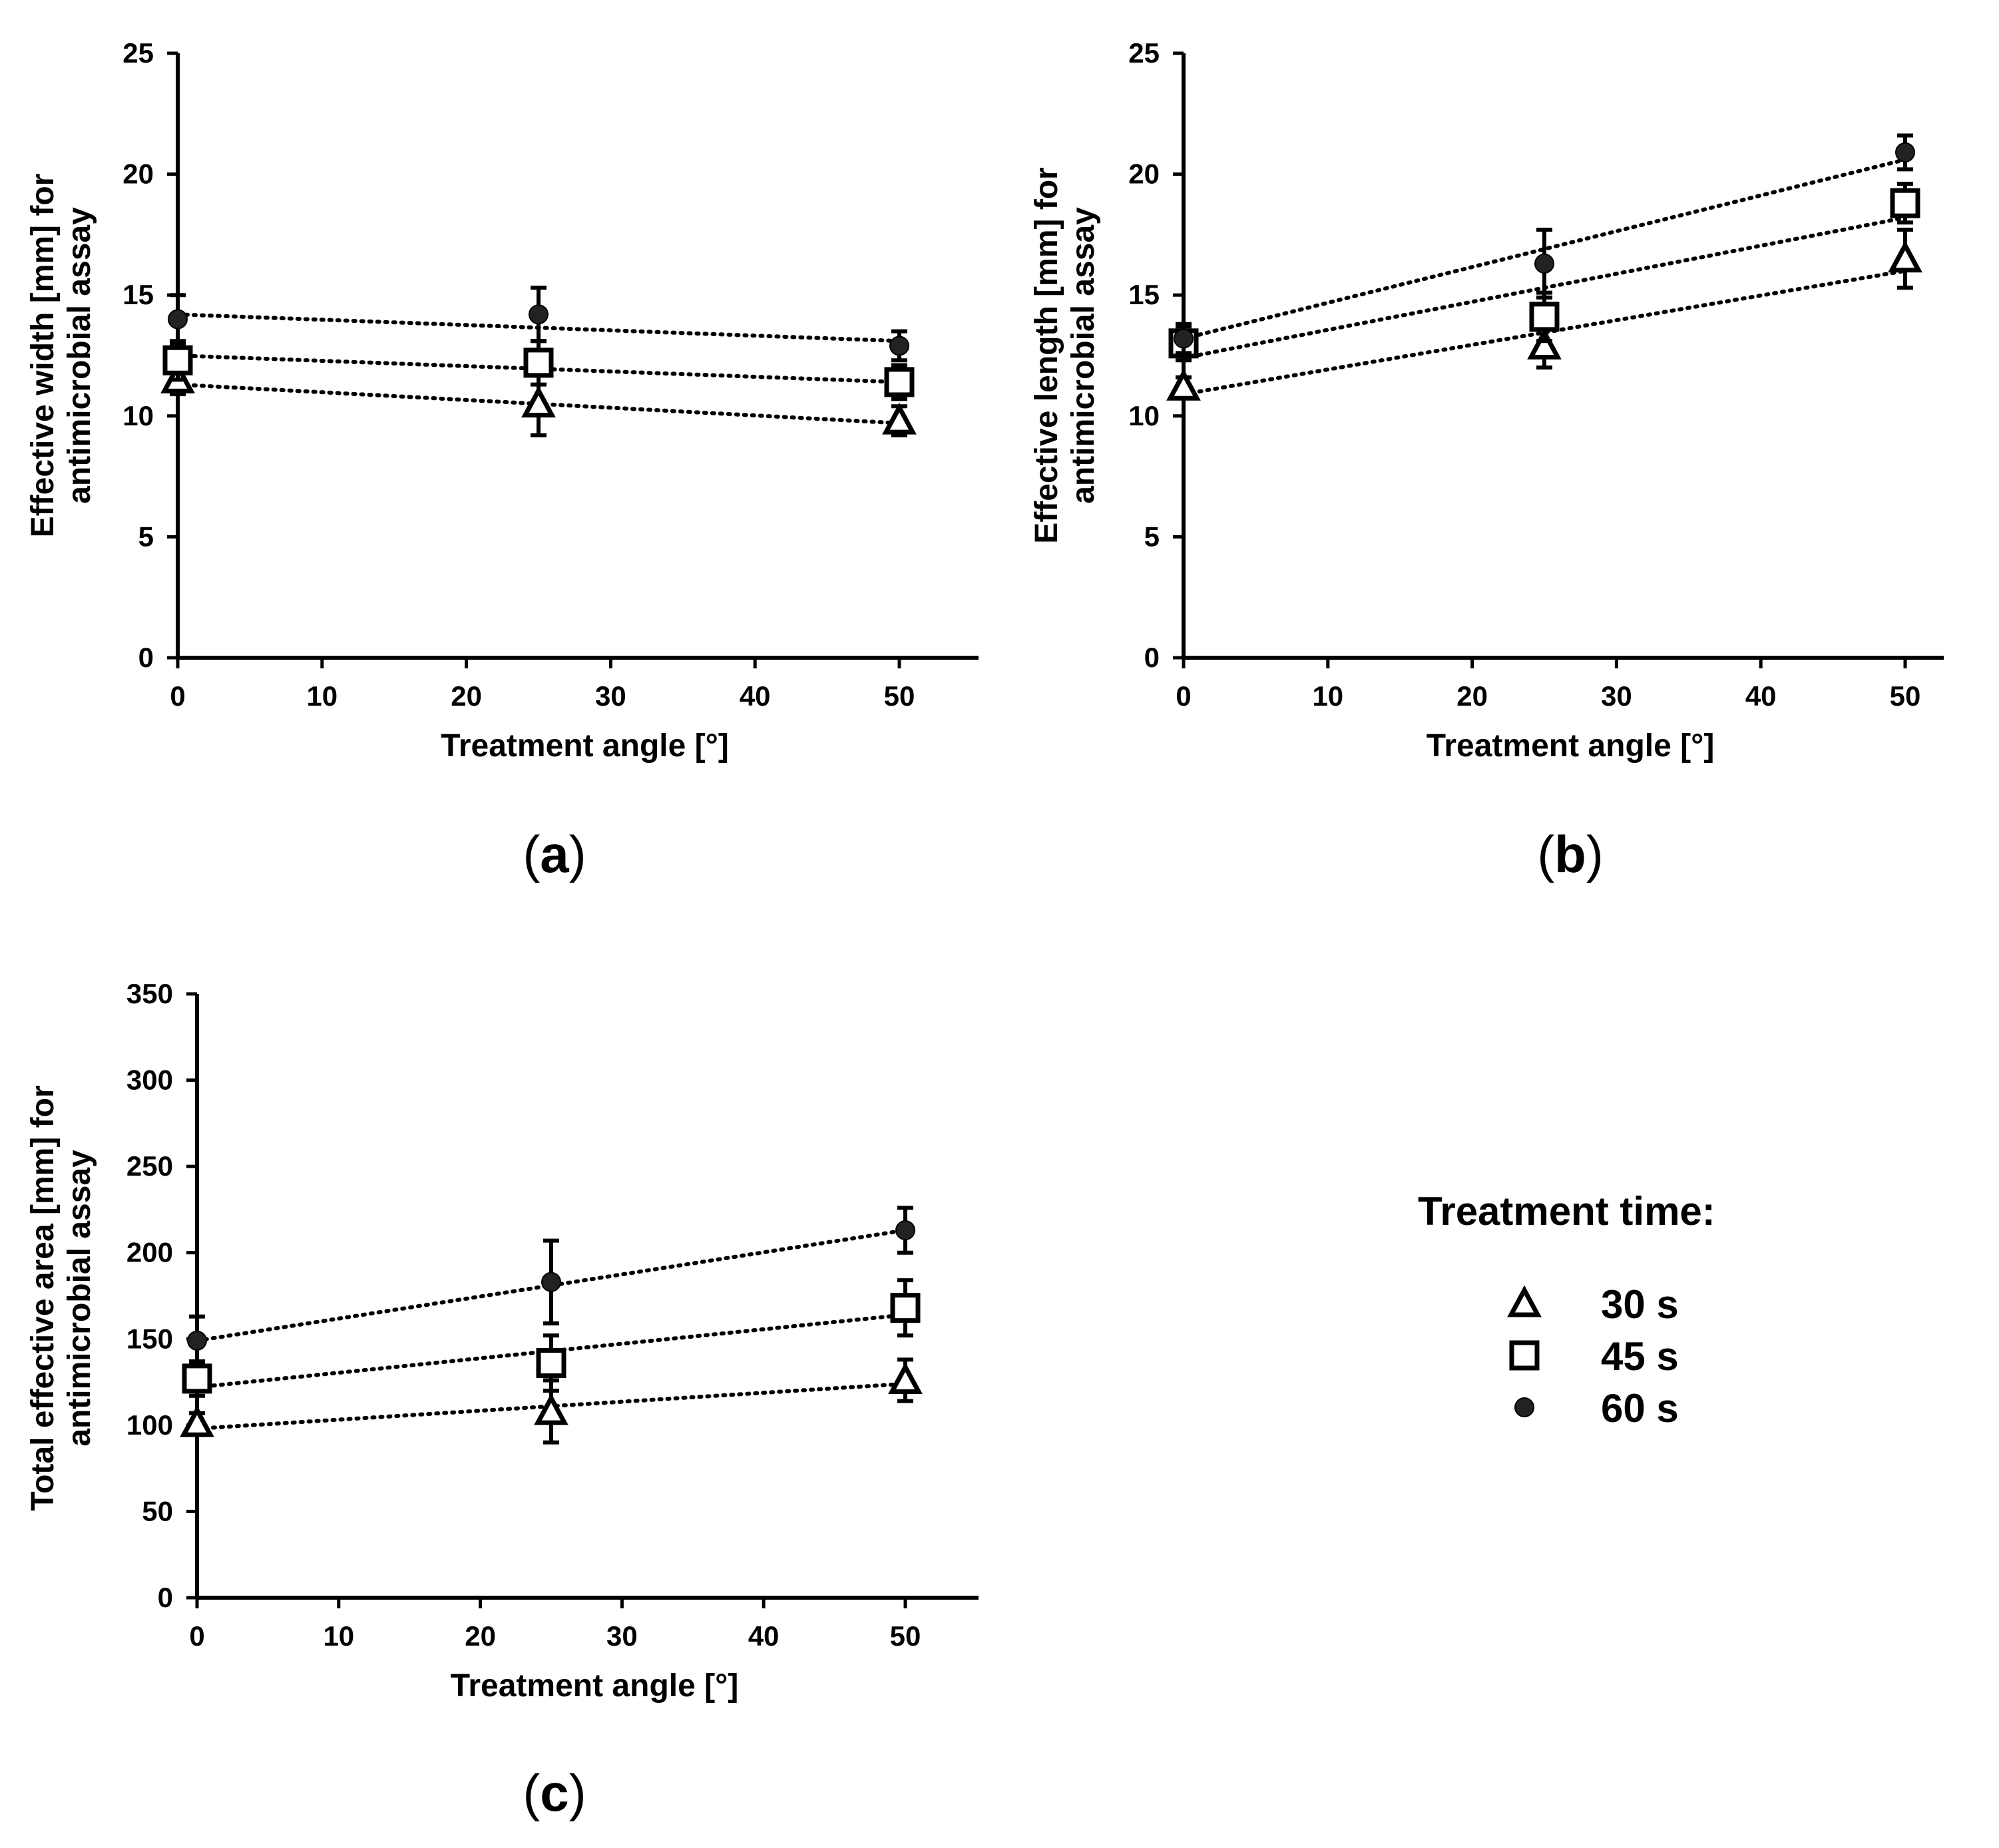  Describe the element at coordinates (1566, 1211) in the screenshot. I see `legend-title: Treatment time:` at that location.